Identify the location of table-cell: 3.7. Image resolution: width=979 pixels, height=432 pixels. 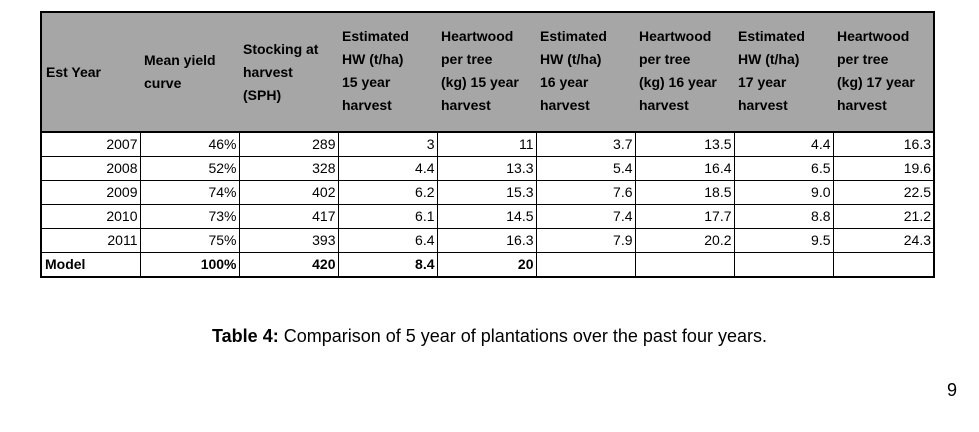
(585, 144).